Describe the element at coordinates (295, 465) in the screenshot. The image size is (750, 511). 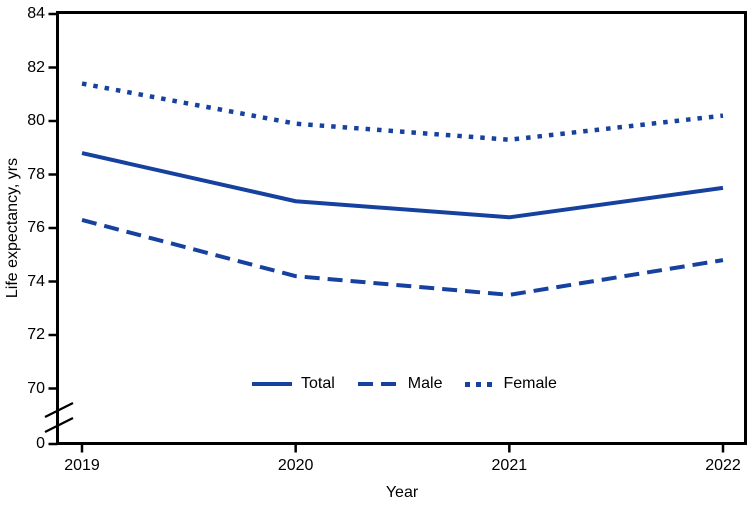
I see `x-tick-label: 2020` at that location.